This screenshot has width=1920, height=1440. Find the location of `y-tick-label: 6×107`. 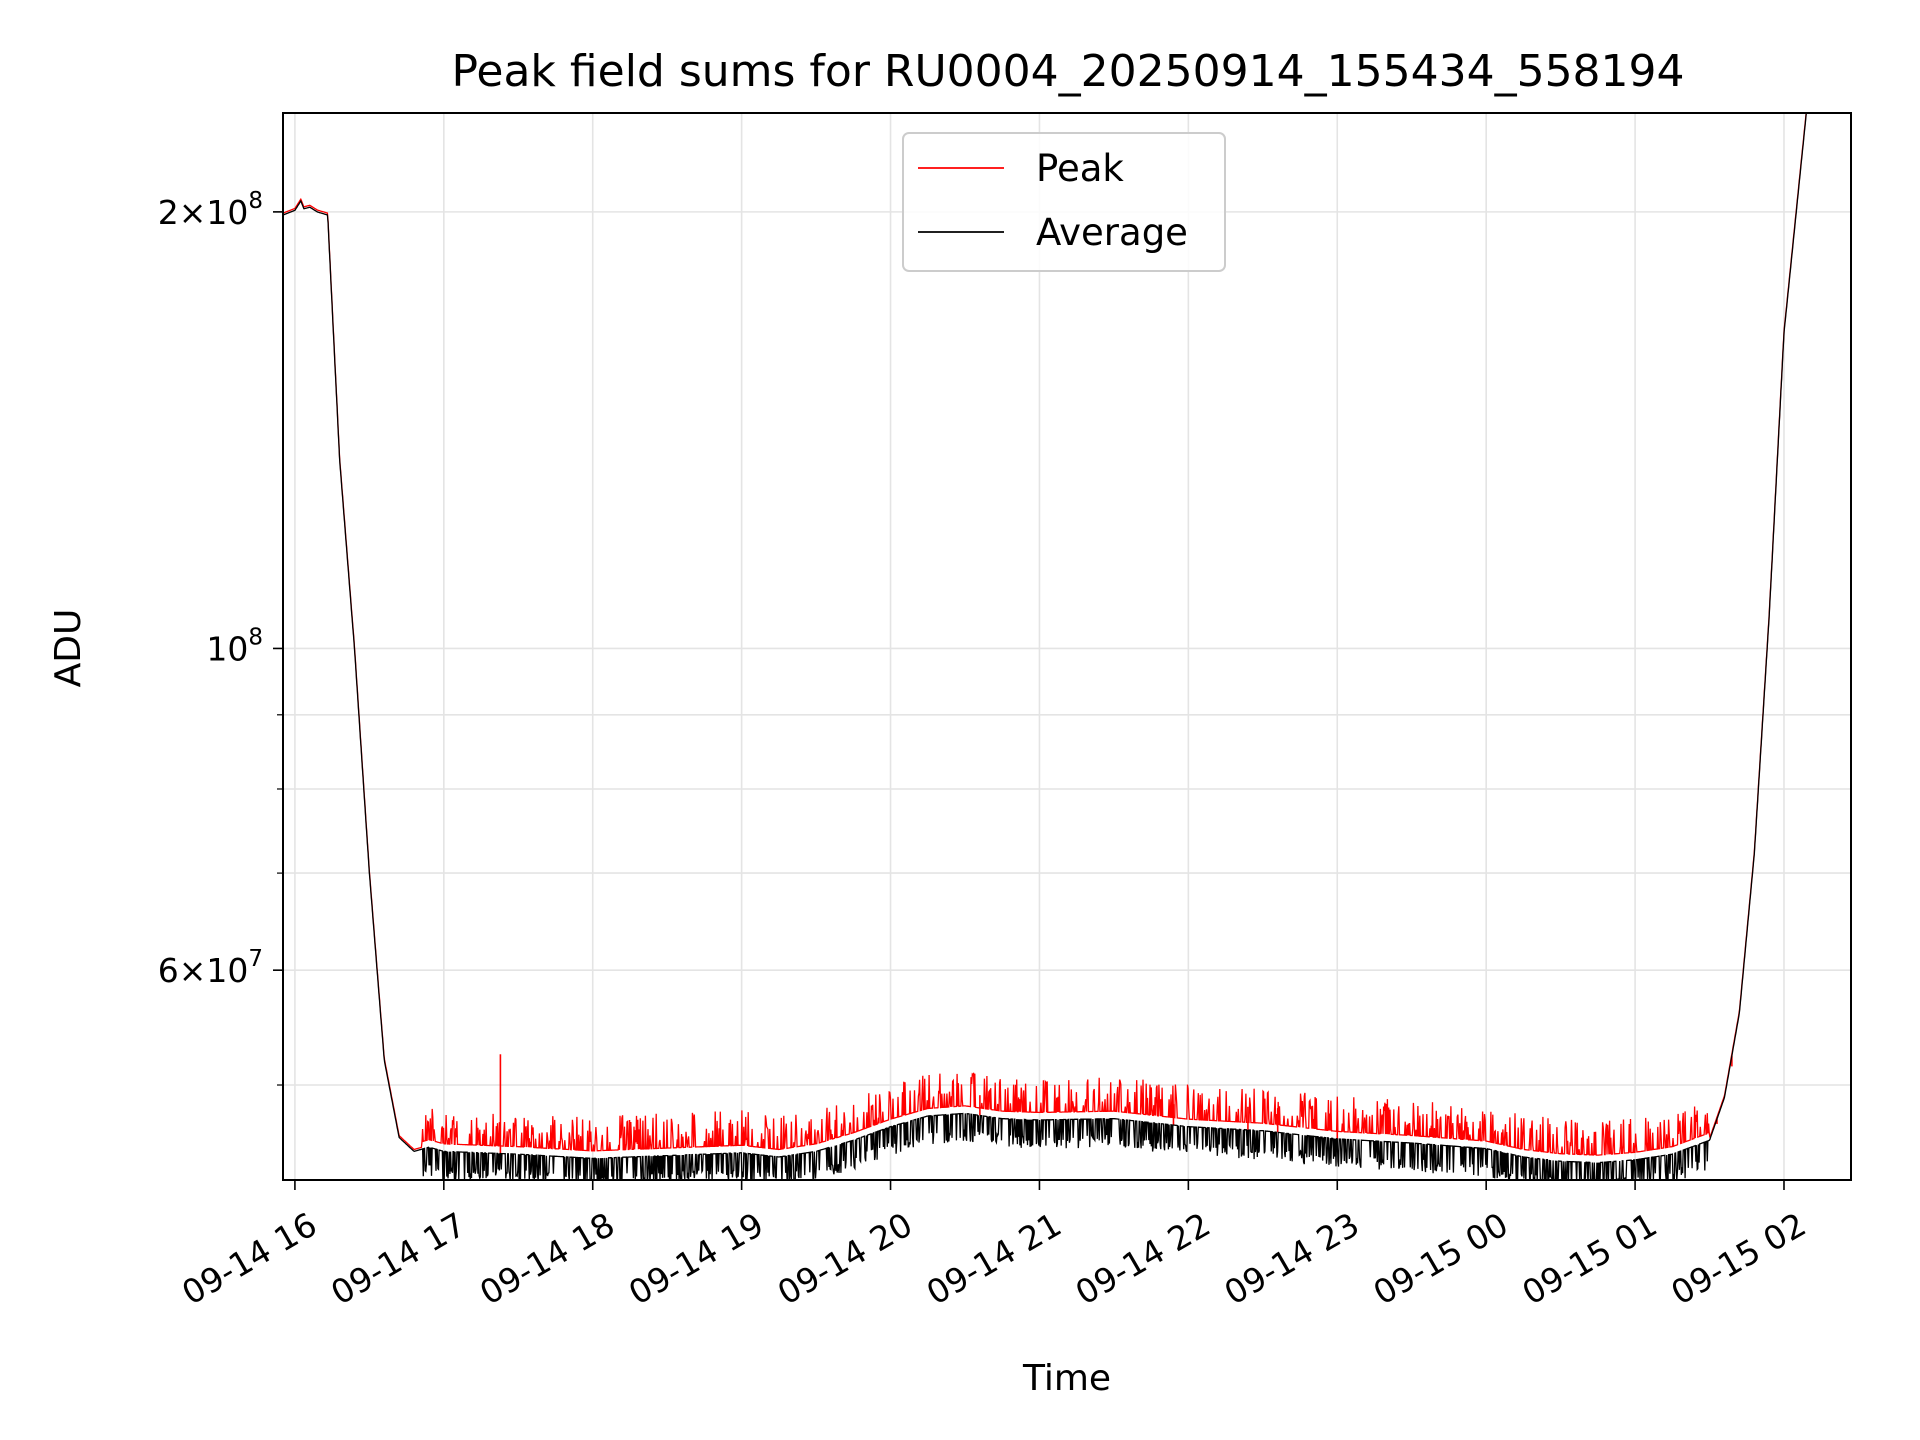

y-tick-label: 6×107 is located at coordinates (210, 968).